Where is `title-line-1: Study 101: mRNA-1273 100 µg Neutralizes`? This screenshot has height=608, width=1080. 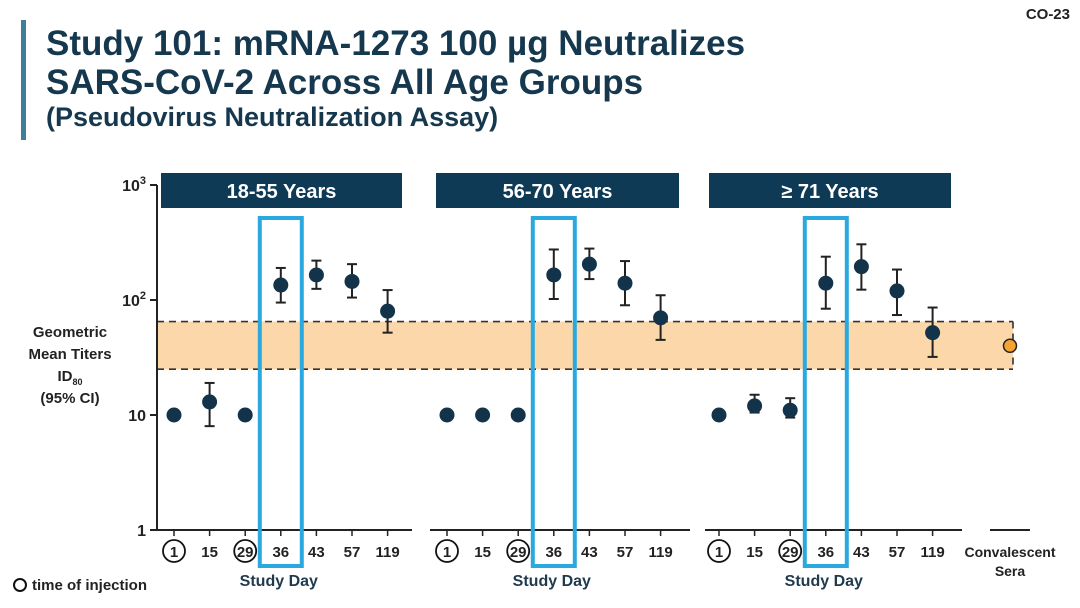
title-line-1: Study 101: mRNA-1273 100 µg Neutralizes is located at coordinates (396, 43).